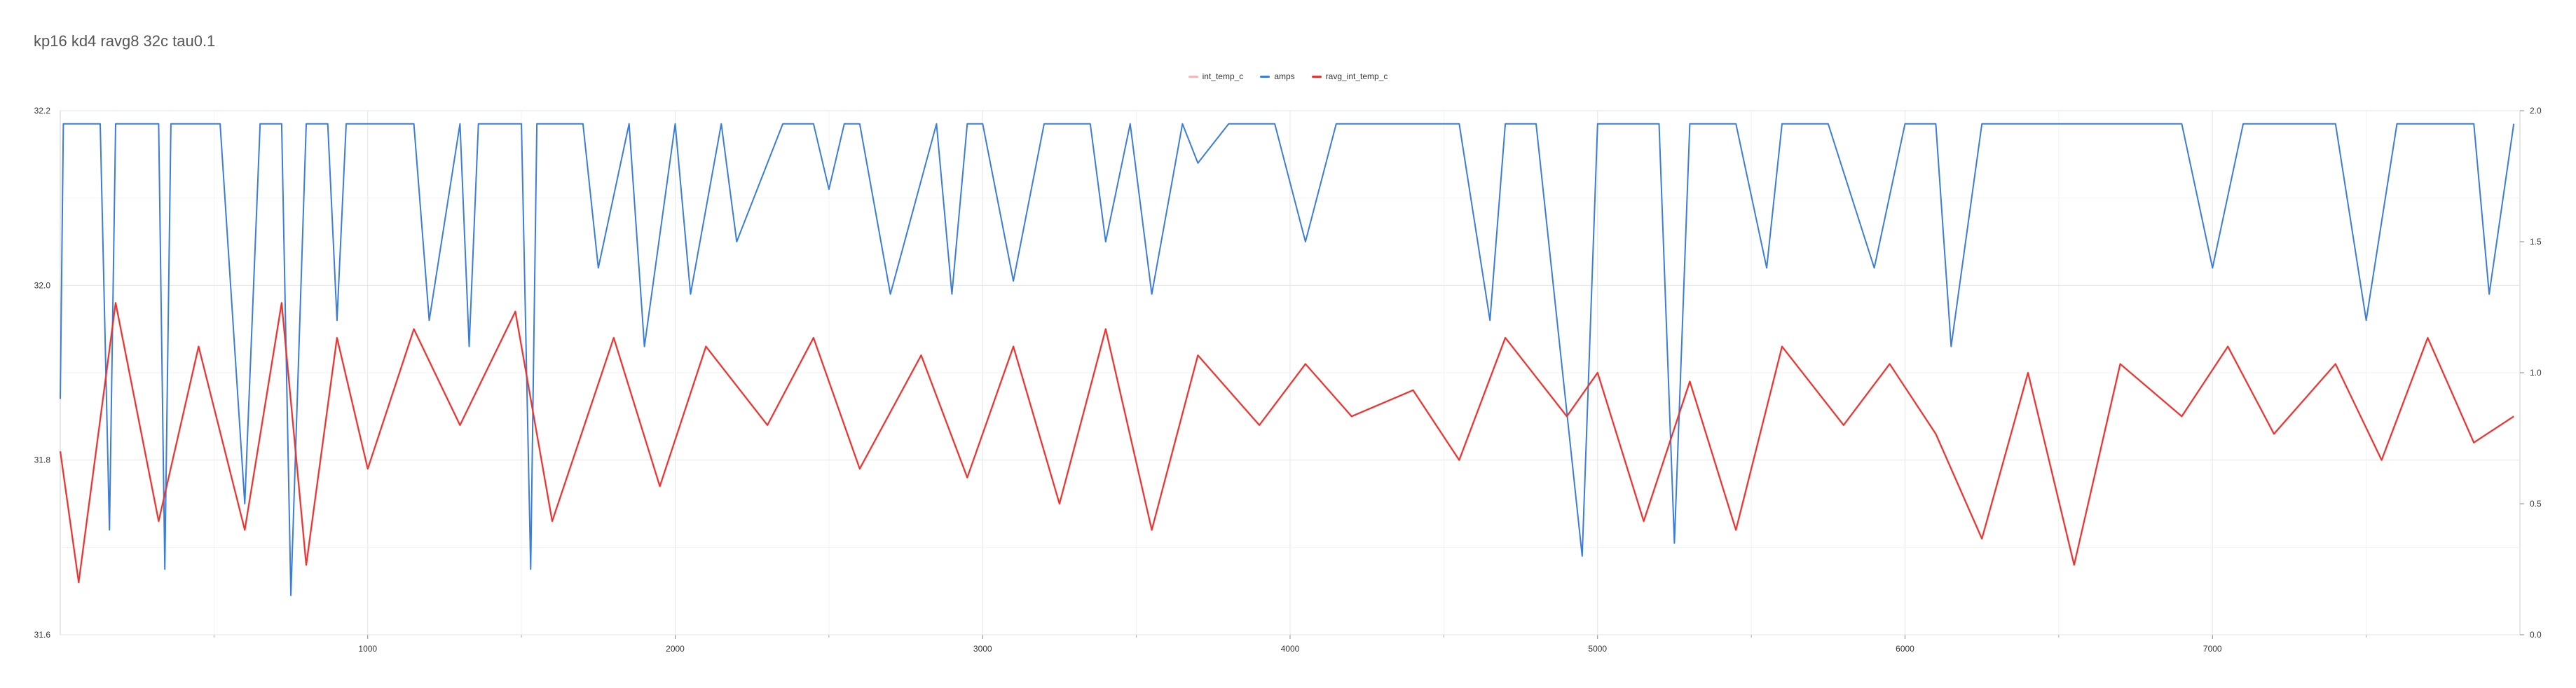 This screenshot has height=688, width=2576. I want to click on legend-swatch-ravg, so click(1316, 77).